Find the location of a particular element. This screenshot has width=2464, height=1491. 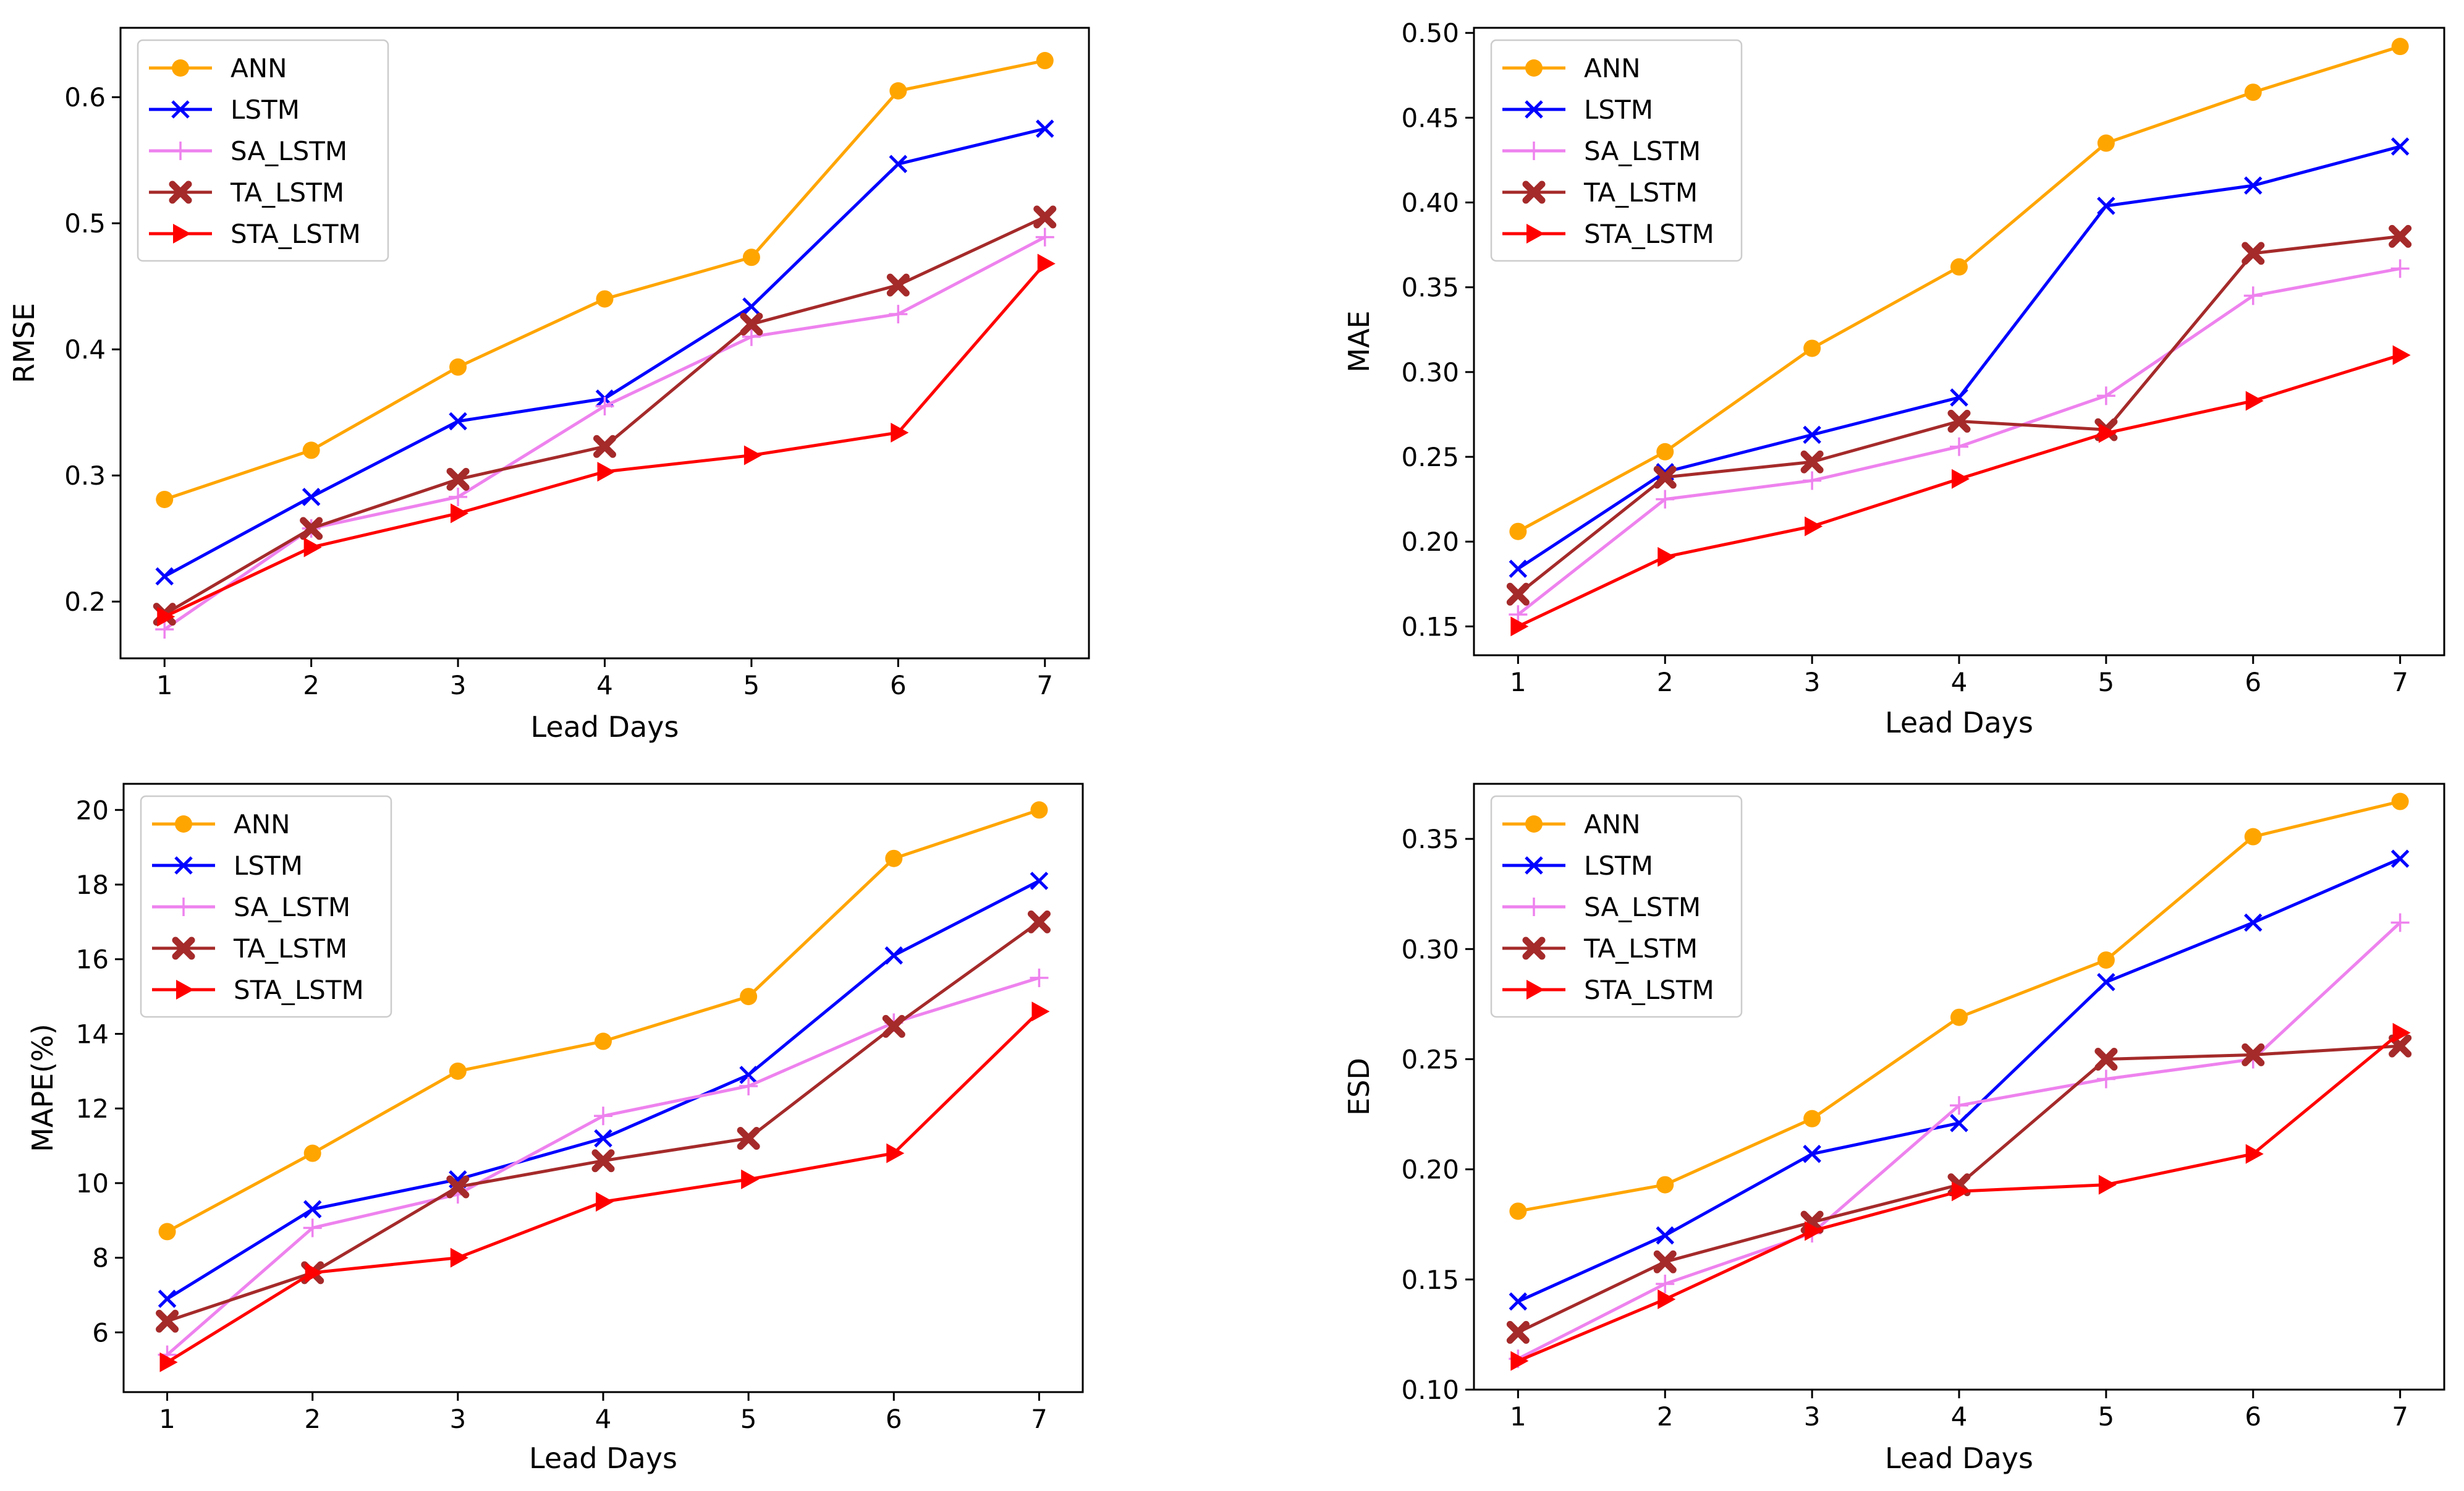

legend-marker-ta-lstm is located at coordinates (180, 192).